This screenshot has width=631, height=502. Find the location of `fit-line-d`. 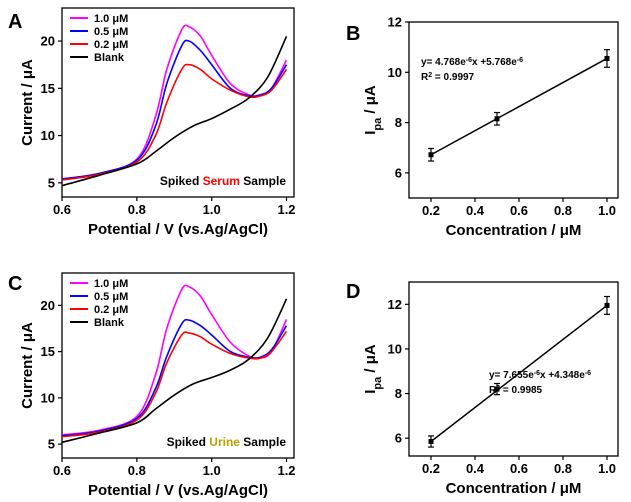

fit-line-d is located at coordinates (519, 373).